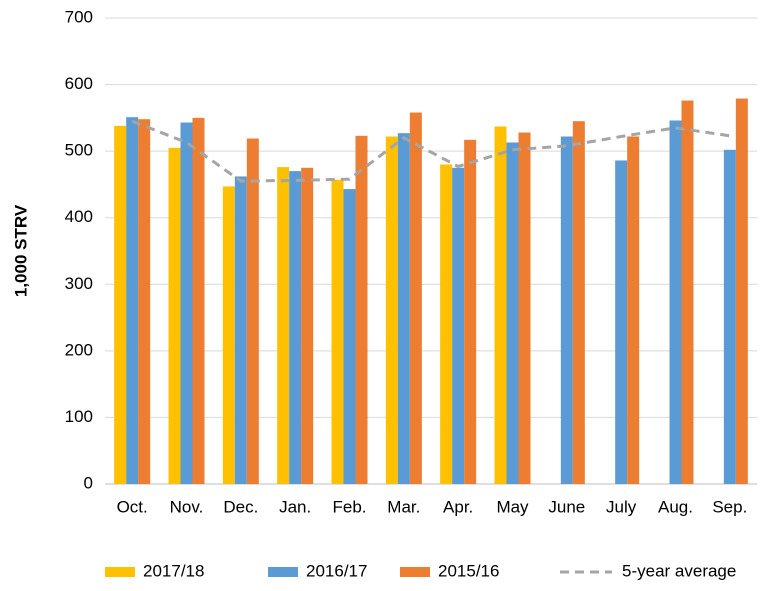  Describe the element at coordinates (621, 506) in the screenshot. I see `x-tick-label: July` at that location.